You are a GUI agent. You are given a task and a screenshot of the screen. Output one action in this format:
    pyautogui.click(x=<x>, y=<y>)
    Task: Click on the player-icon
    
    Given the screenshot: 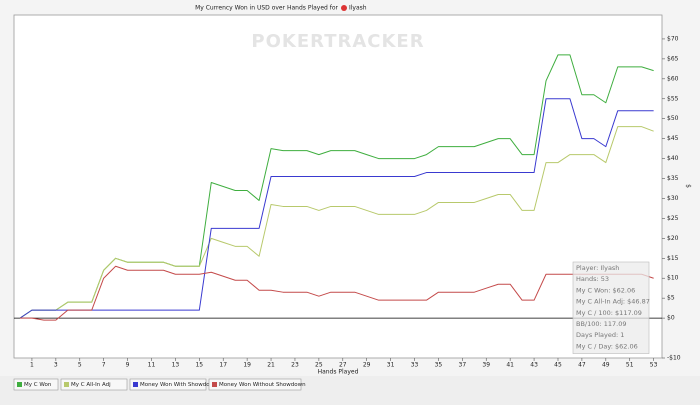 What is the action you would take?
    pyautogui.click(x=344, y=8)
    